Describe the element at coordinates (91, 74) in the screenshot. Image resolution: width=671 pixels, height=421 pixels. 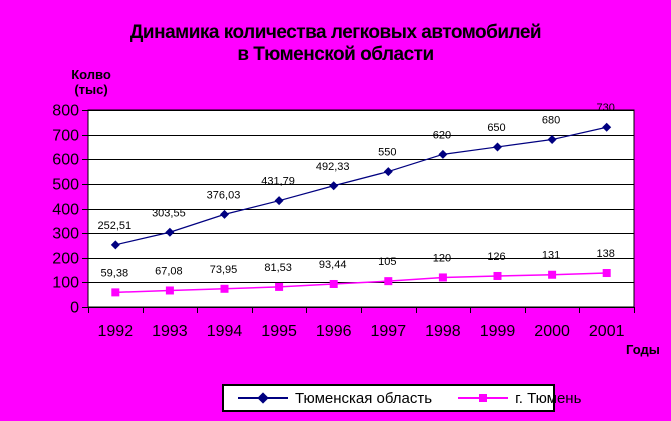
I see `y-axis-title-line1: Колво` at that location.